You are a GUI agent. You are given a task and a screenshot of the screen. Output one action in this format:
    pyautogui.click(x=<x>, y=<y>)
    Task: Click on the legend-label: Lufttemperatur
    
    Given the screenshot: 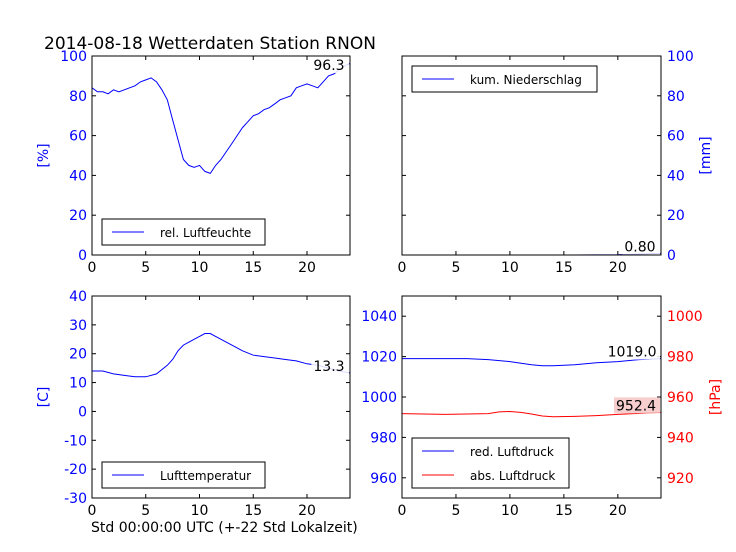 What is the action you would take?
    pyautogui.click(x=205, y=476)
    